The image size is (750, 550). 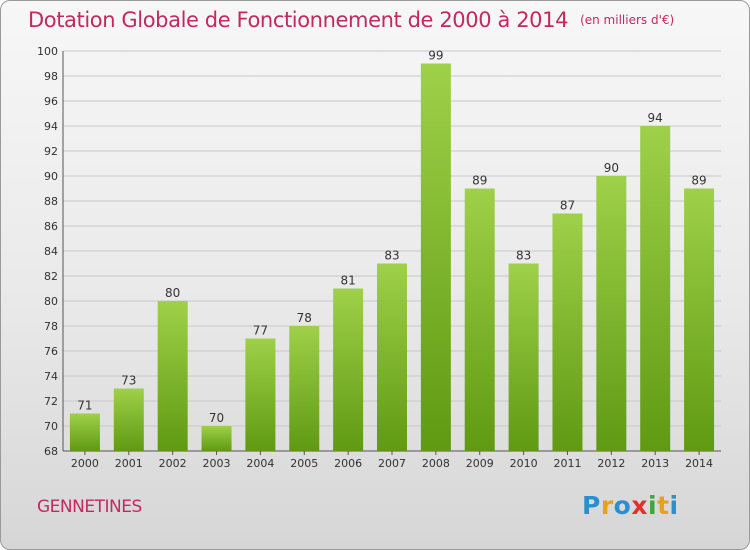 I want to click on bar-2000, so click(x=84, y=432).